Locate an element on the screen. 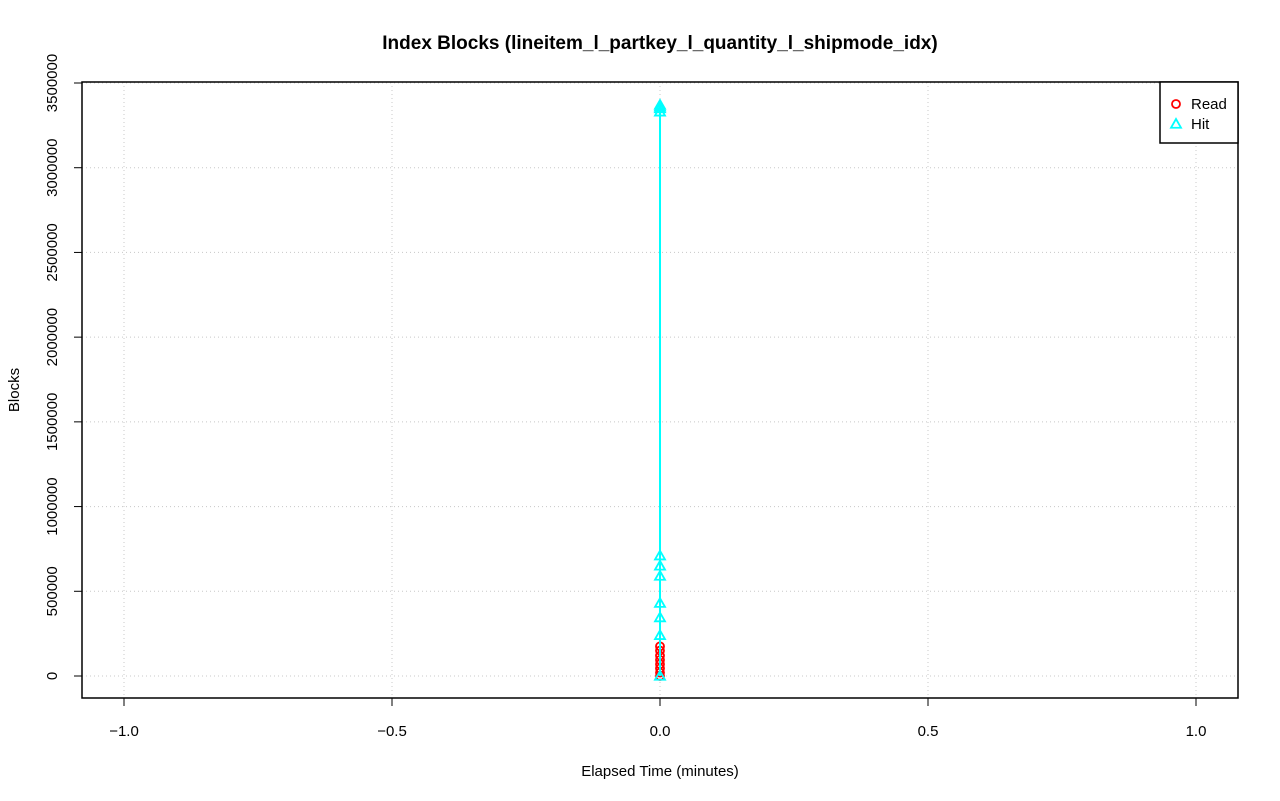 The width and height of the screenshot is (1280, 801). legend-box is located at coordinates (1199, 112).